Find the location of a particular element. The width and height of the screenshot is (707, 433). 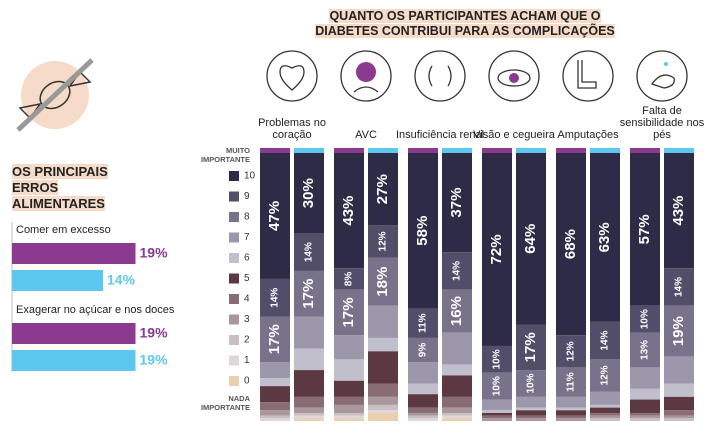

category-label: Insuficiência renal is located at coordinates (440, 135).